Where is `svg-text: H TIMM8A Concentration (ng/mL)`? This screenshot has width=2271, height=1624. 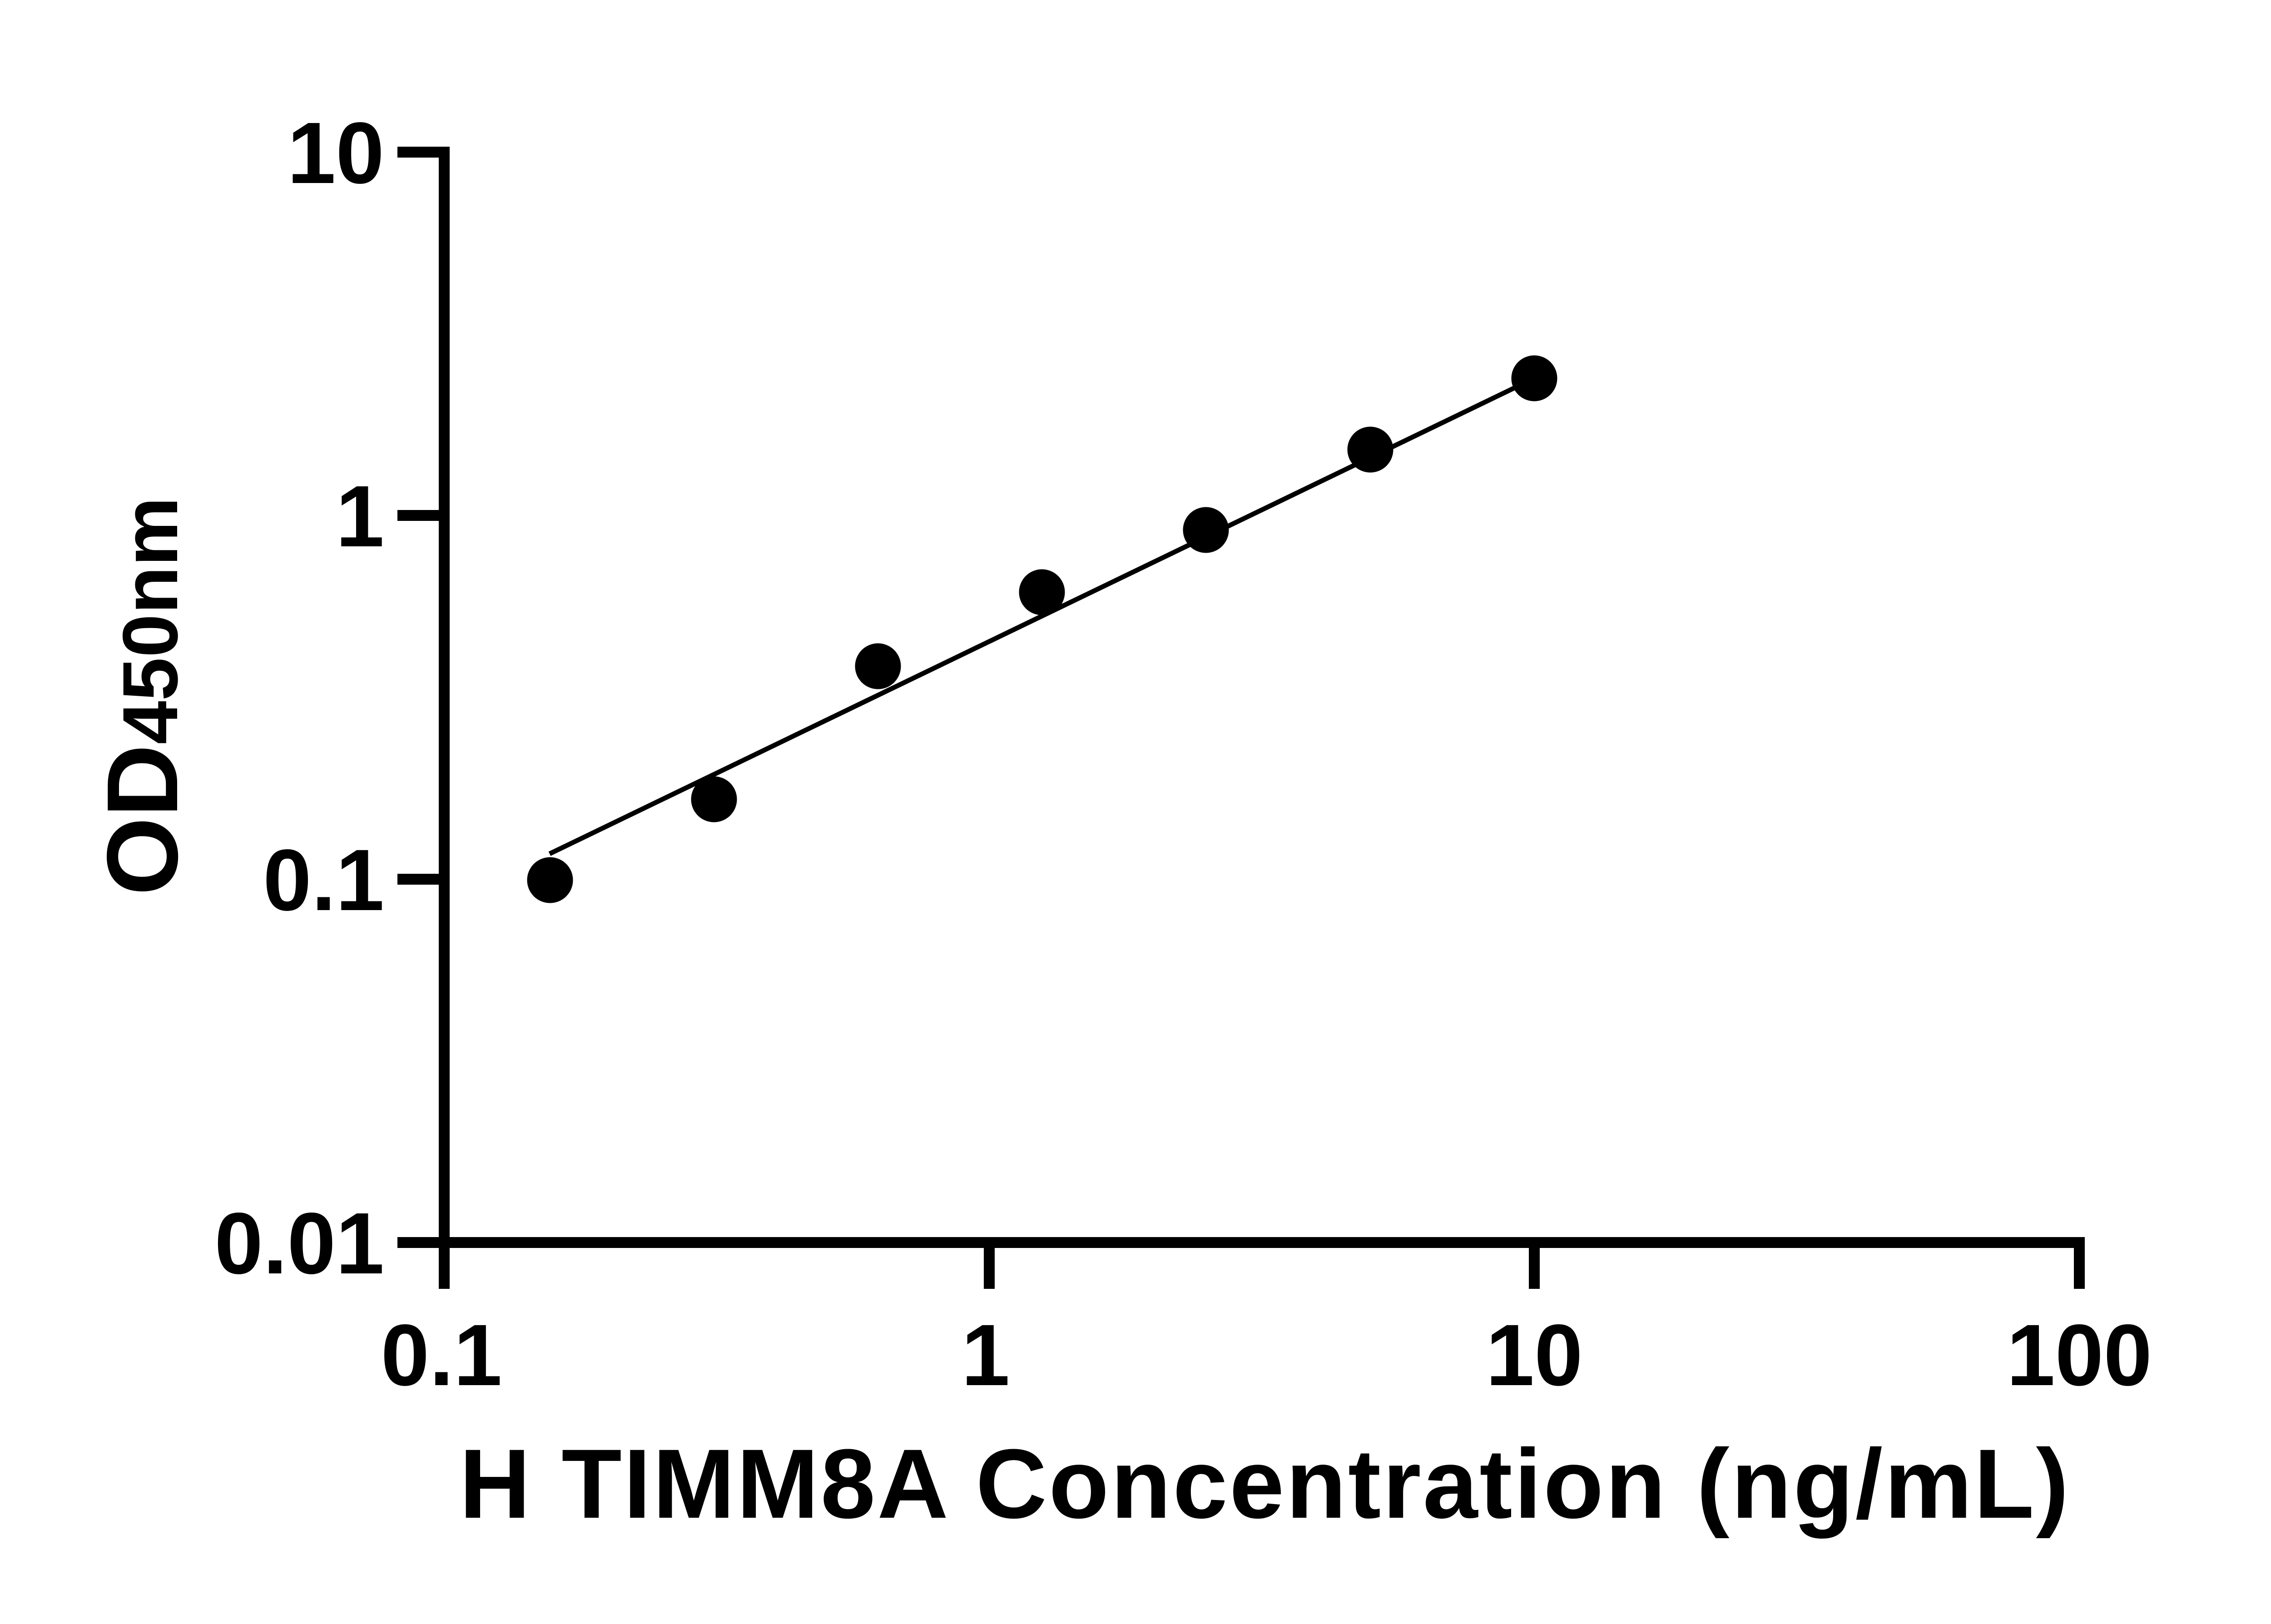 svg-text: H TIMM8A Concentration (ng/mL) is located at coordinates (1265, 1484).